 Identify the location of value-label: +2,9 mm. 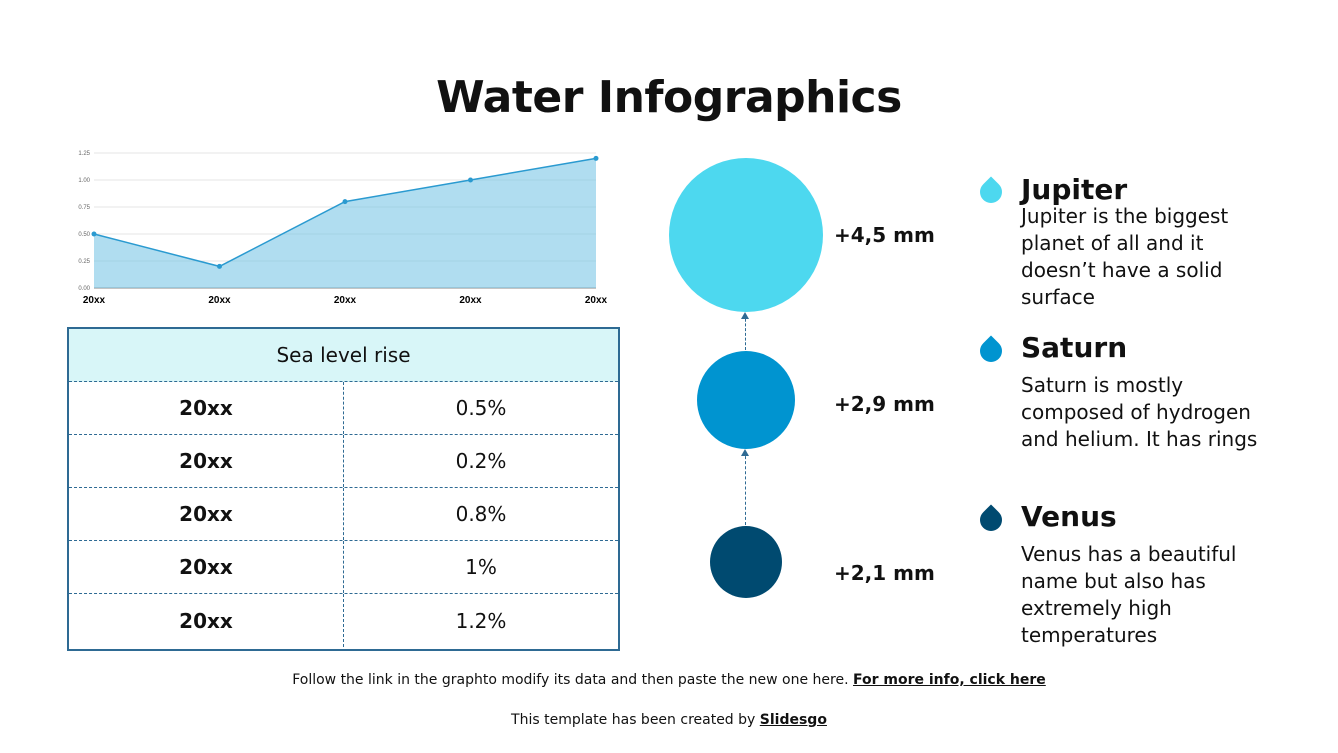
(884, 404).